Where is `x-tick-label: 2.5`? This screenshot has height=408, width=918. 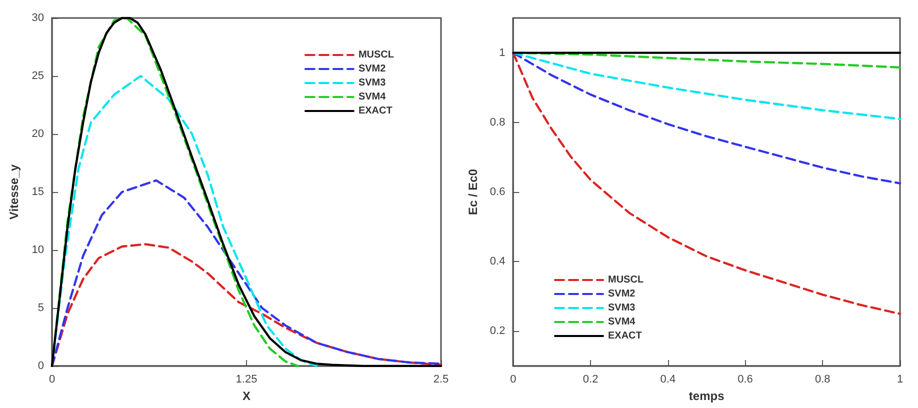
x-tick-label: 2.5 is located at coordinates (441, 380).